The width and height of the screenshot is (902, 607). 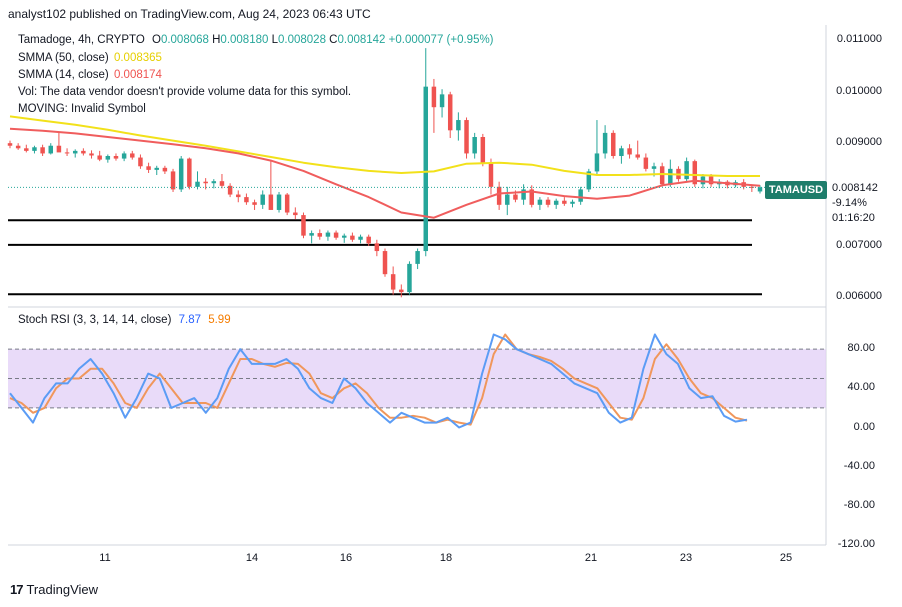 What do you see at coordinates (796, 190) in the screenshot?
I see `symbol-price-tag: TAMAUSD` at bounding box center [796, 190].